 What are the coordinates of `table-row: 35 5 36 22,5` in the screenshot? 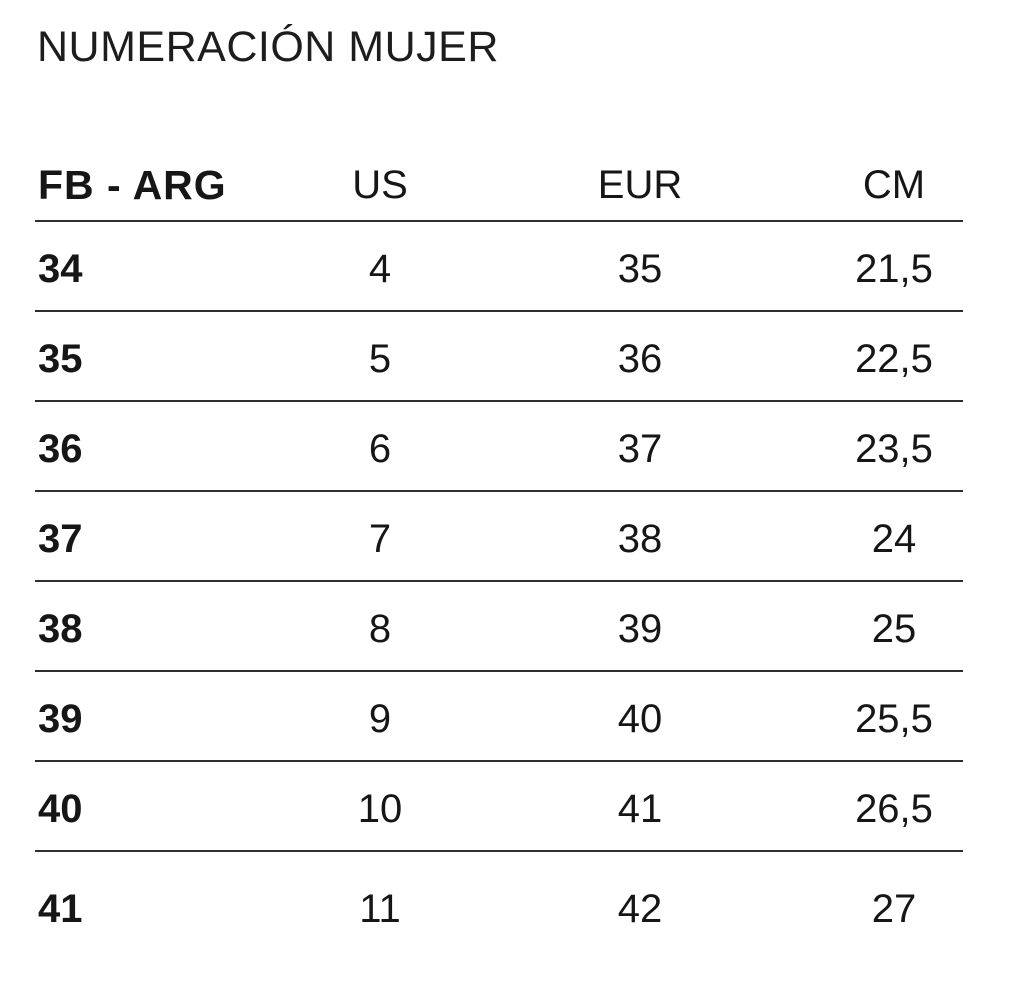 It's located at (499, 357).